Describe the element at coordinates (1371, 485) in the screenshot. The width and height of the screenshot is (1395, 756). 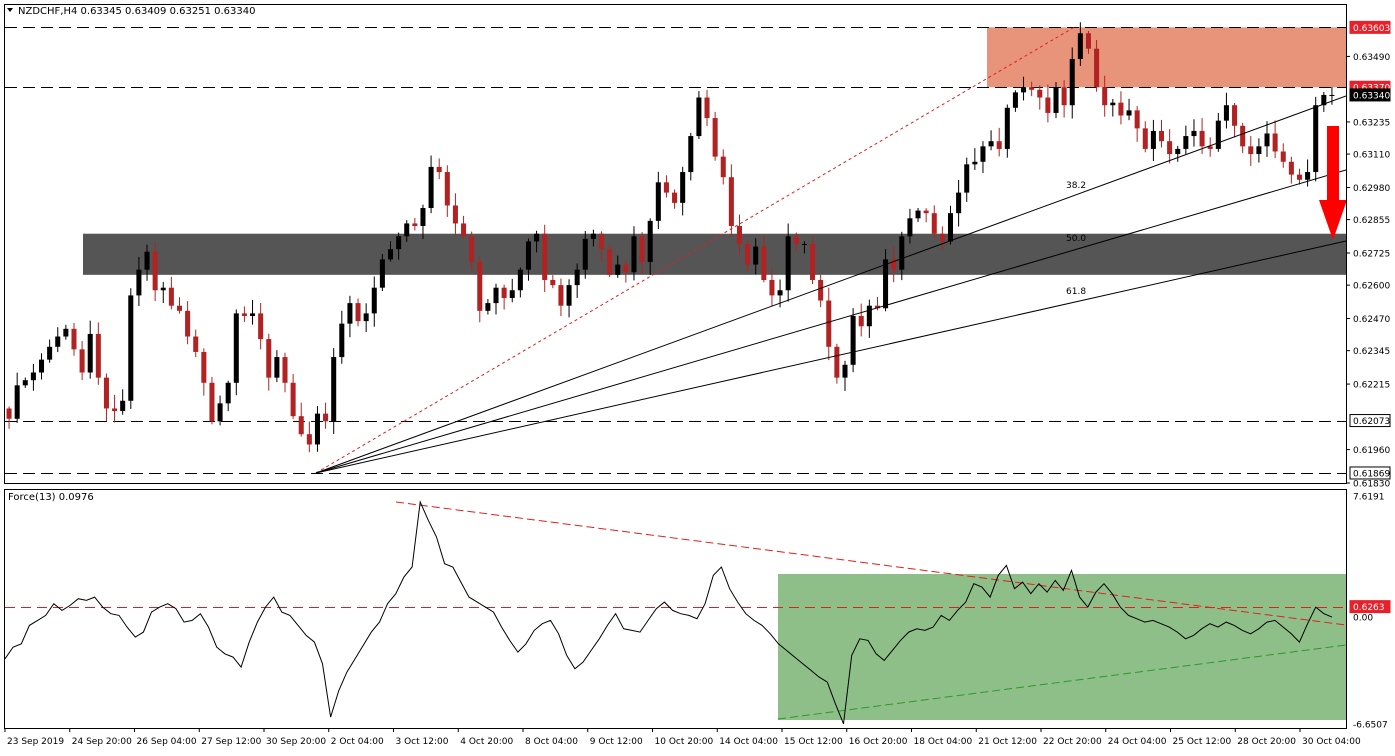
I see `y-tick-label: 0.61830` at that location.